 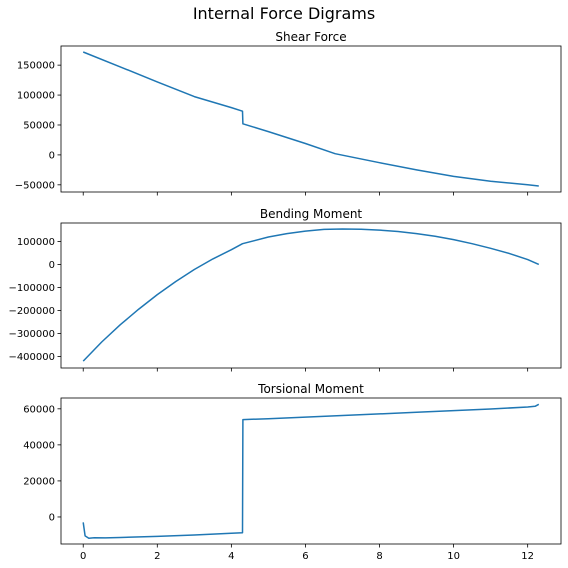 I want to click on y-tick-label: 60000, so click(x=39, y=409).